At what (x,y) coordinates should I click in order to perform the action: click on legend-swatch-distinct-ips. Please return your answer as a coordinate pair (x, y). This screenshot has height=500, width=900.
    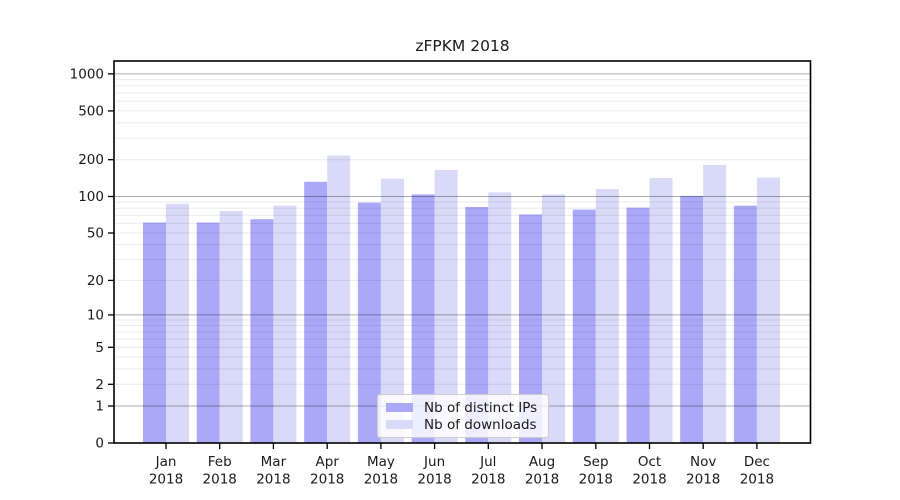
    Looking at the image, I should click on (399, 407).